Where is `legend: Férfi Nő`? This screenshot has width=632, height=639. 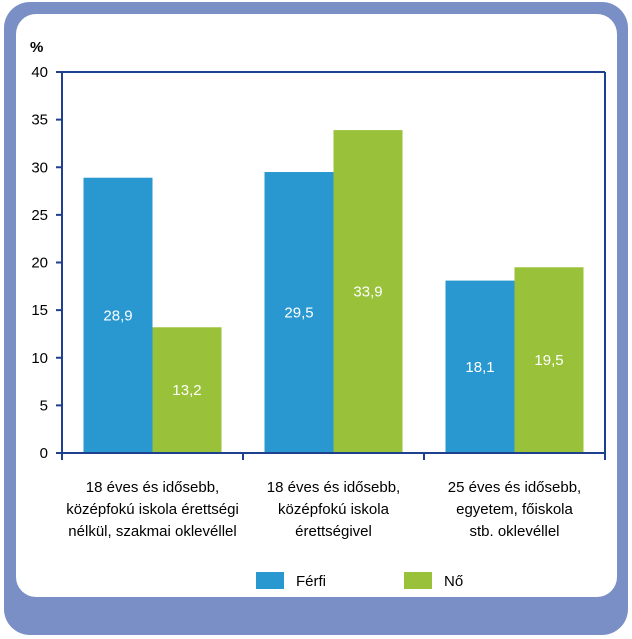 legend: Férfi Nő is located at coordinates (359, 581).